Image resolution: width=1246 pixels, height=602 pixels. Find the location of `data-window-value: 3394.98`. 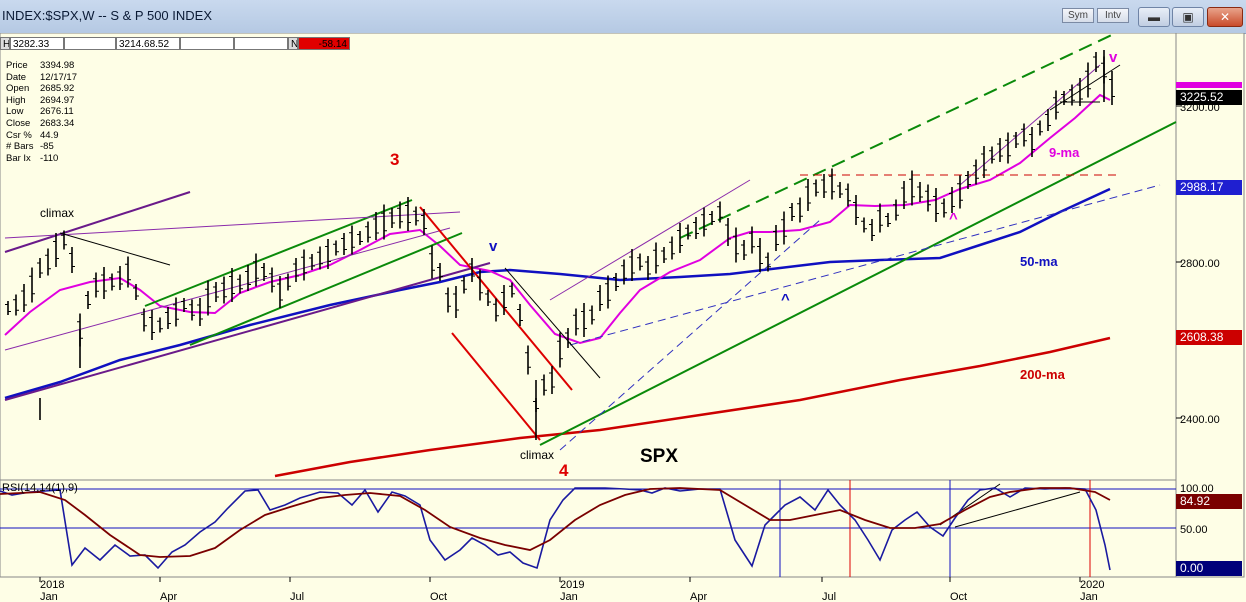

data-window-value: 3394.98 is located at coordinates (57, 65).